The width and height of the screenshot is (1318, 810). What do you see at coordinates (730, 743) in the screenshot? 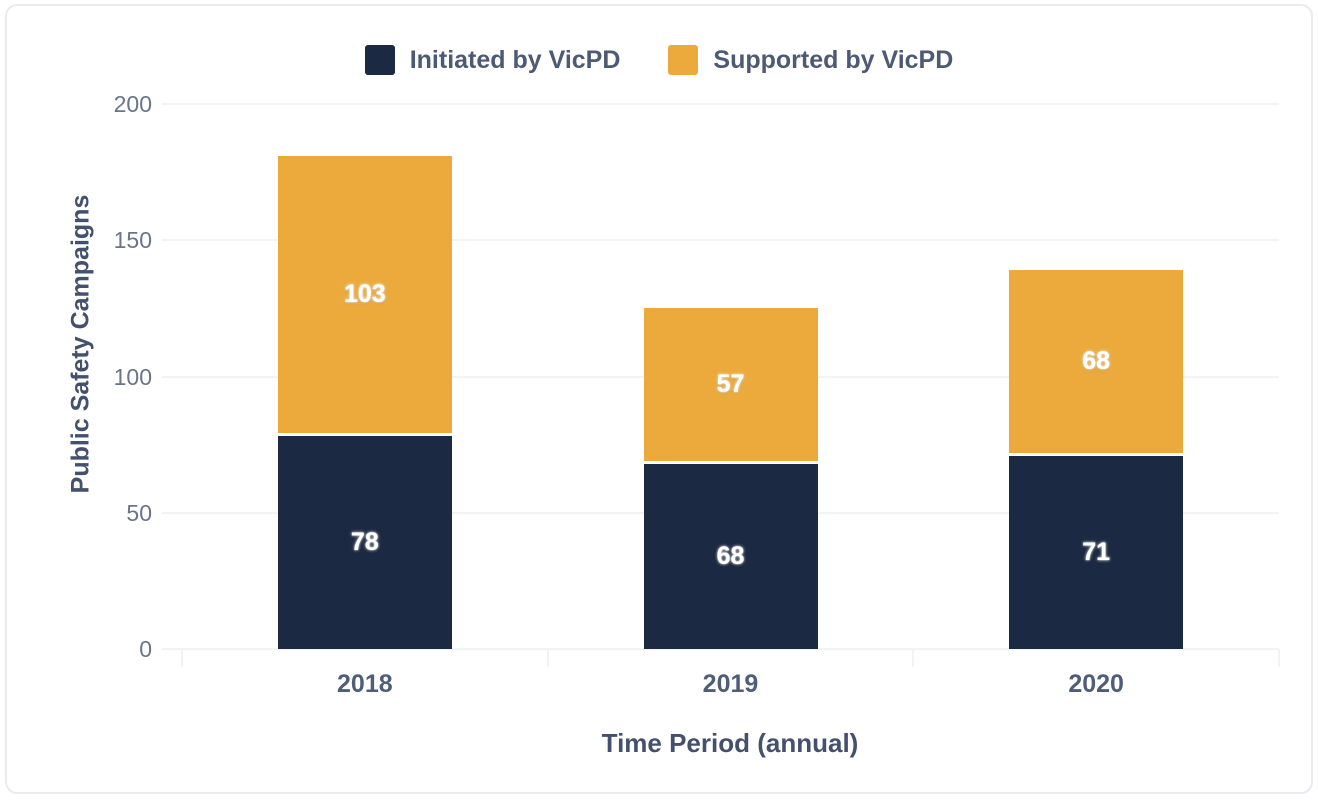
I see `x-axis-title: Time Period (annual)` at bounding box center [730, 743].